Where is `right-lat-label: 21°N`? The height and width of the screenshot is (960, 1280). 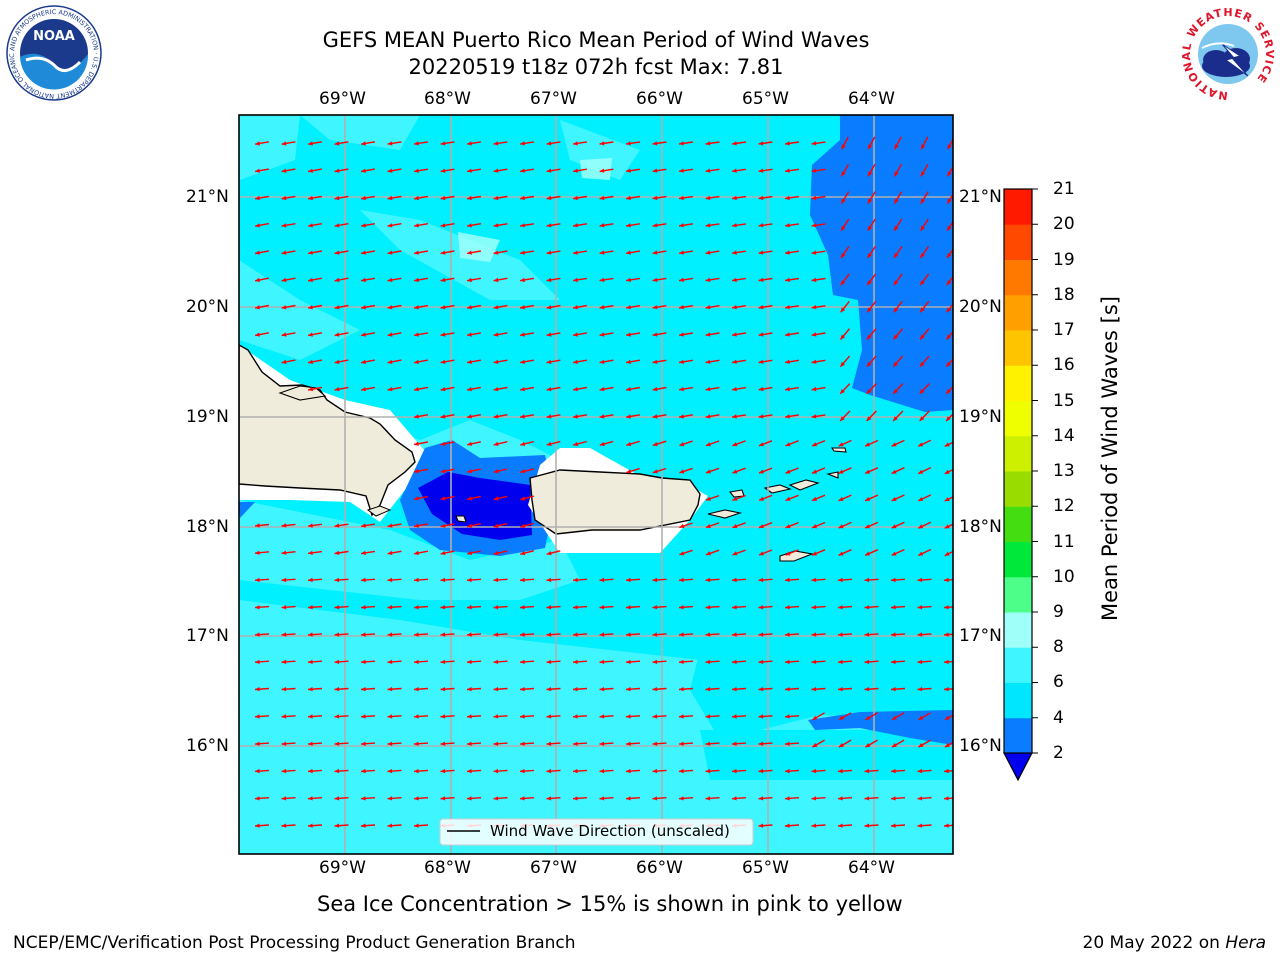 right-lat-label: 21°N is located at coordinates (980, 197).